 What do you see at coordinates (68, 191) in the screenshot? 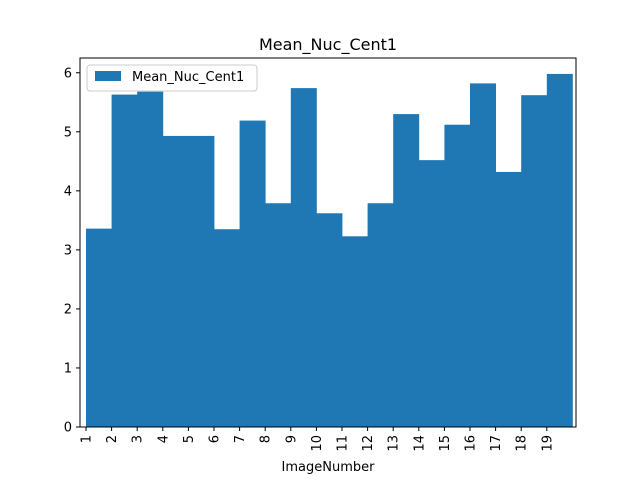
I see `y-tick-label: 4` at bounding box center [68, 191].